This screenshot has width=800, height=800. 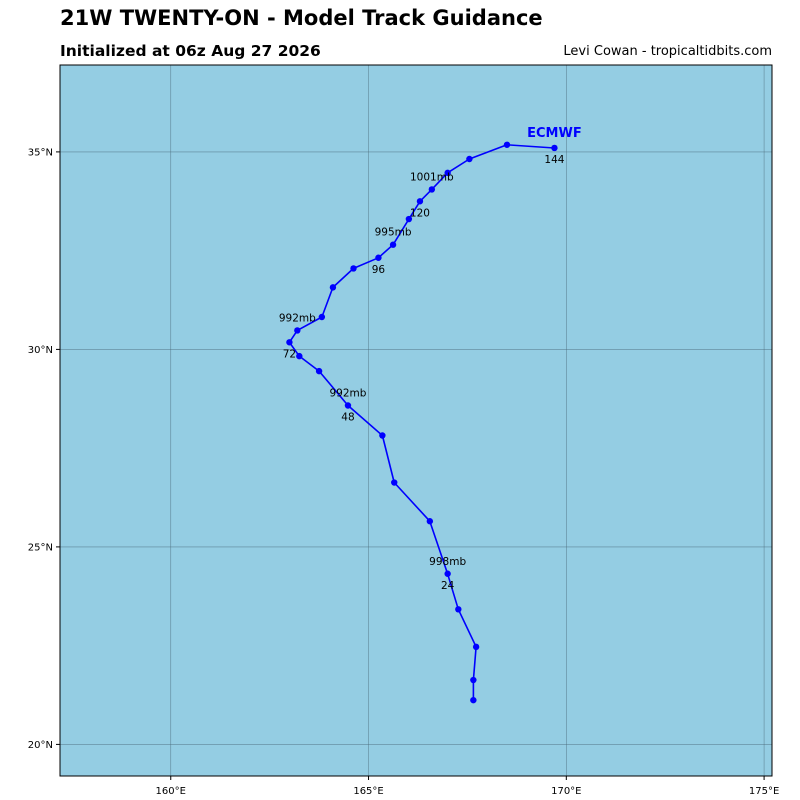 What do you see at coordinates (393, 233) in the screenshot?
I see `pressure-label: 995mb` at bounding box center [393, 233].